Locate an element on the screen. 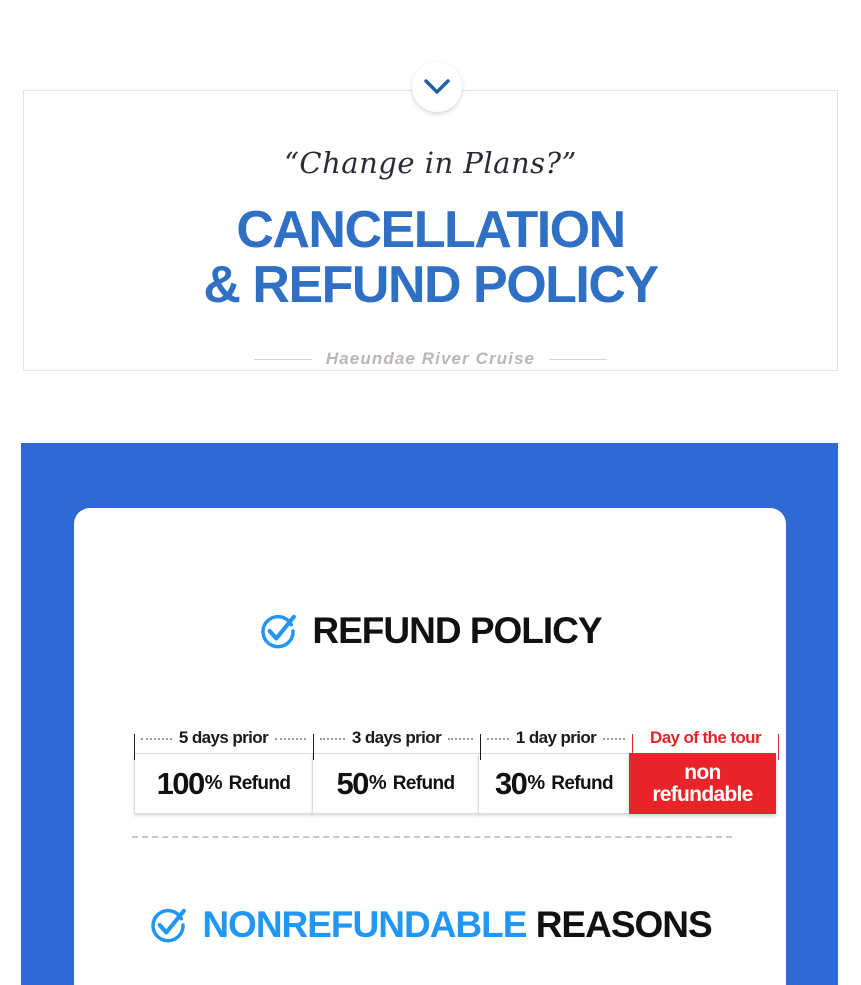 Image resolution: width=861 pixels, height=985 pixels. nonrefundable-line-2: refundable is located at coordinates (702, 794).